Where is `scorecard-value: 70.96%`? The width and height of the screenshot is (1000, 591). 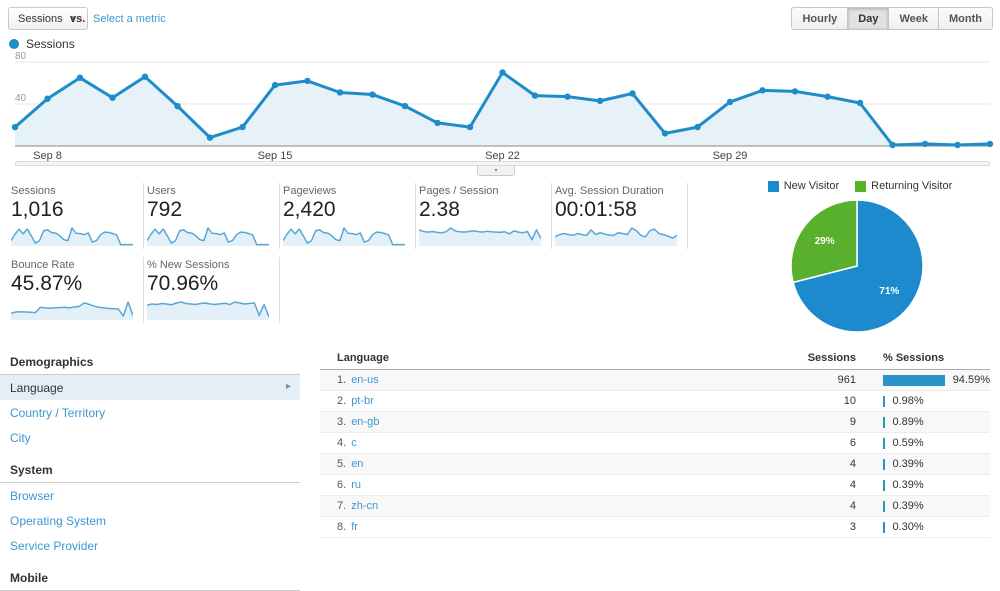
scorecard-value: 70.96% is located at coordinates (183, 283).